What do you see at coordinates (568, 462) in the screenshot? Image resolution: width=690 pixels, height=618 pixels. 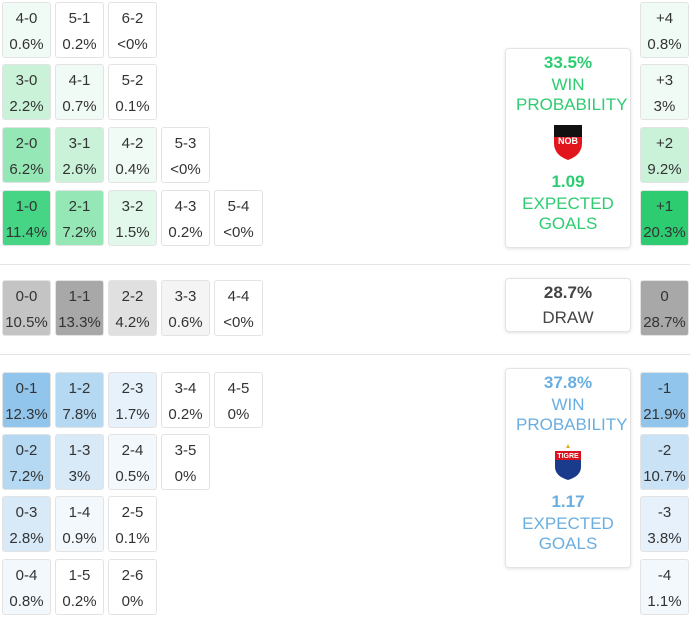 I see `away-logo: TIGRE` at bounding box center [568, 462].